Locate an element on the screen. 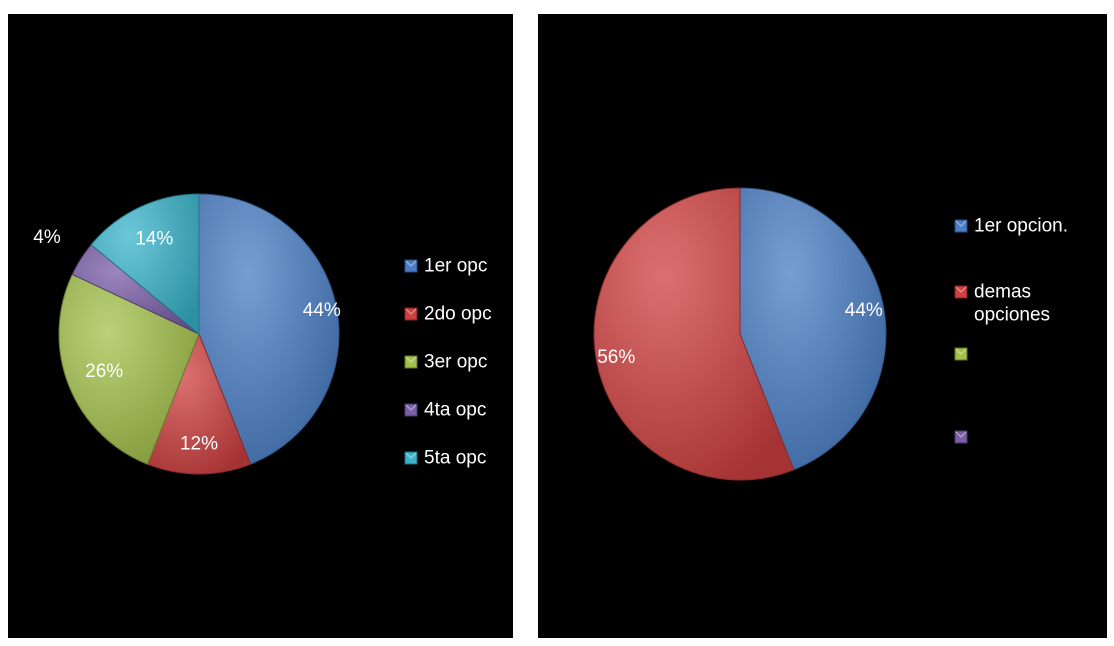 The width and height of the screenshot is (1114, 646). data-label-5: 14% is located at coordinates (154, 238).